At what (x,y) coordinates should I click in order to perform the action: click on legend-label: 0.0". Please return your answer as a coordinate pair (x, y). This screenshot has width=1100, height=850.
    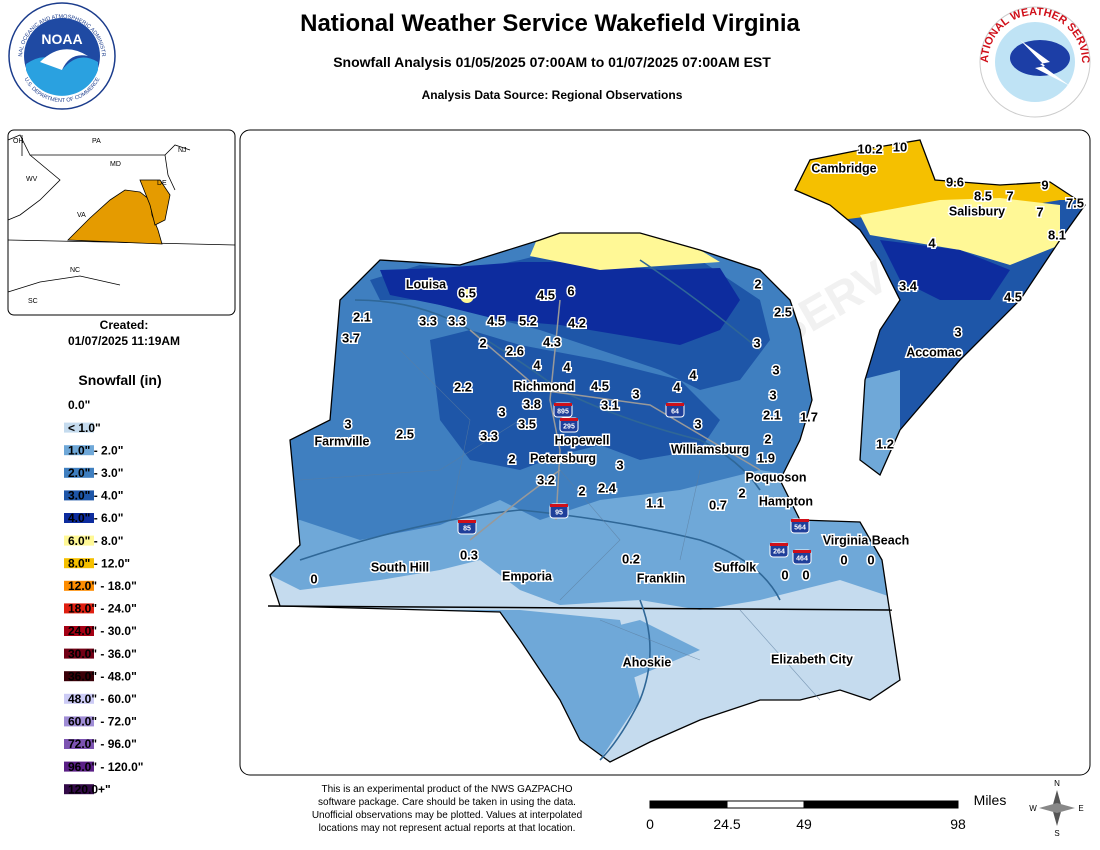
    Looking at the image, I should click on (79, 405).